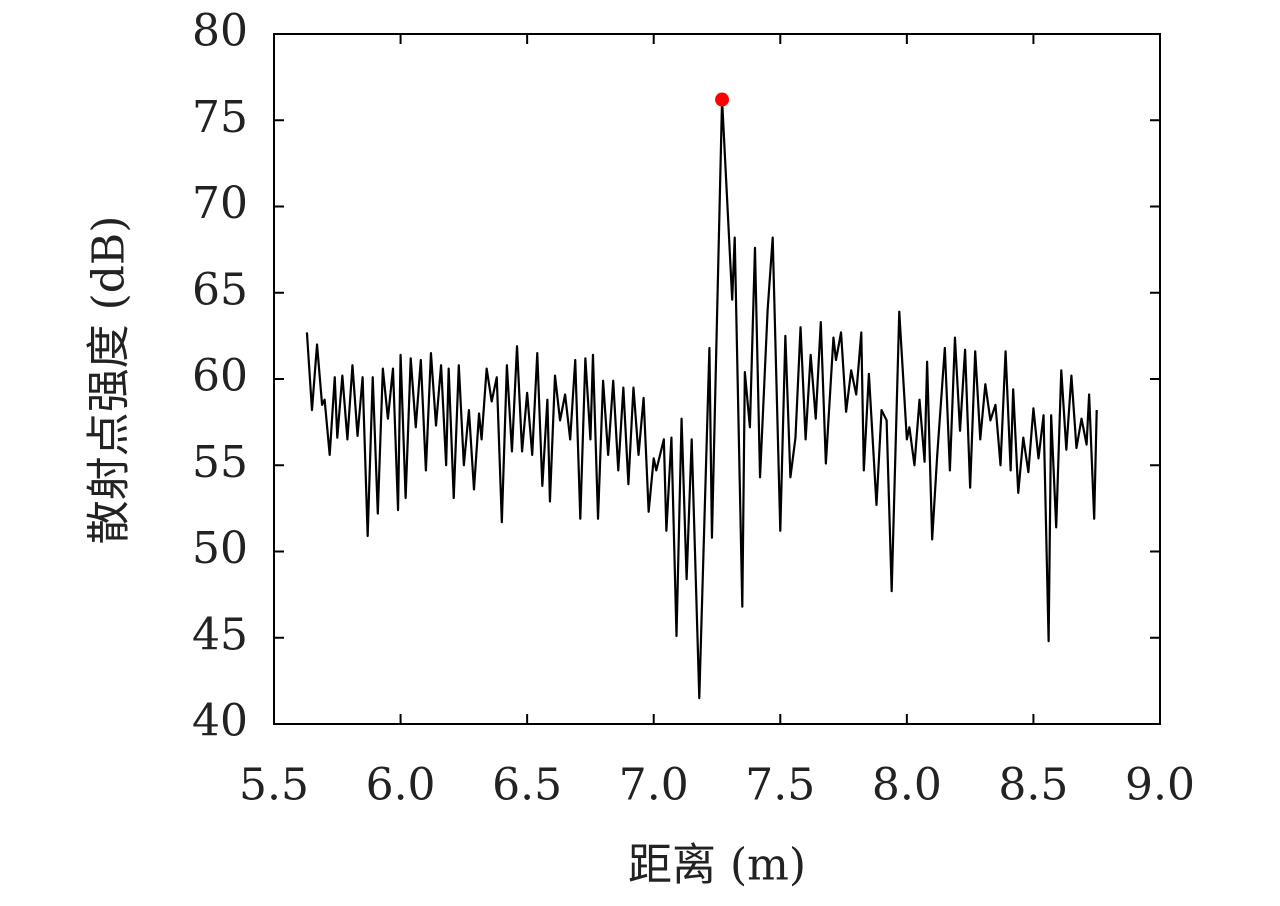 The height and width of the screenshot is (906, 1280). What do you see at coordinates (274, 785) in the screenshot?
I see `x-tick-label: 5.5` at bounding box center [274, 785].